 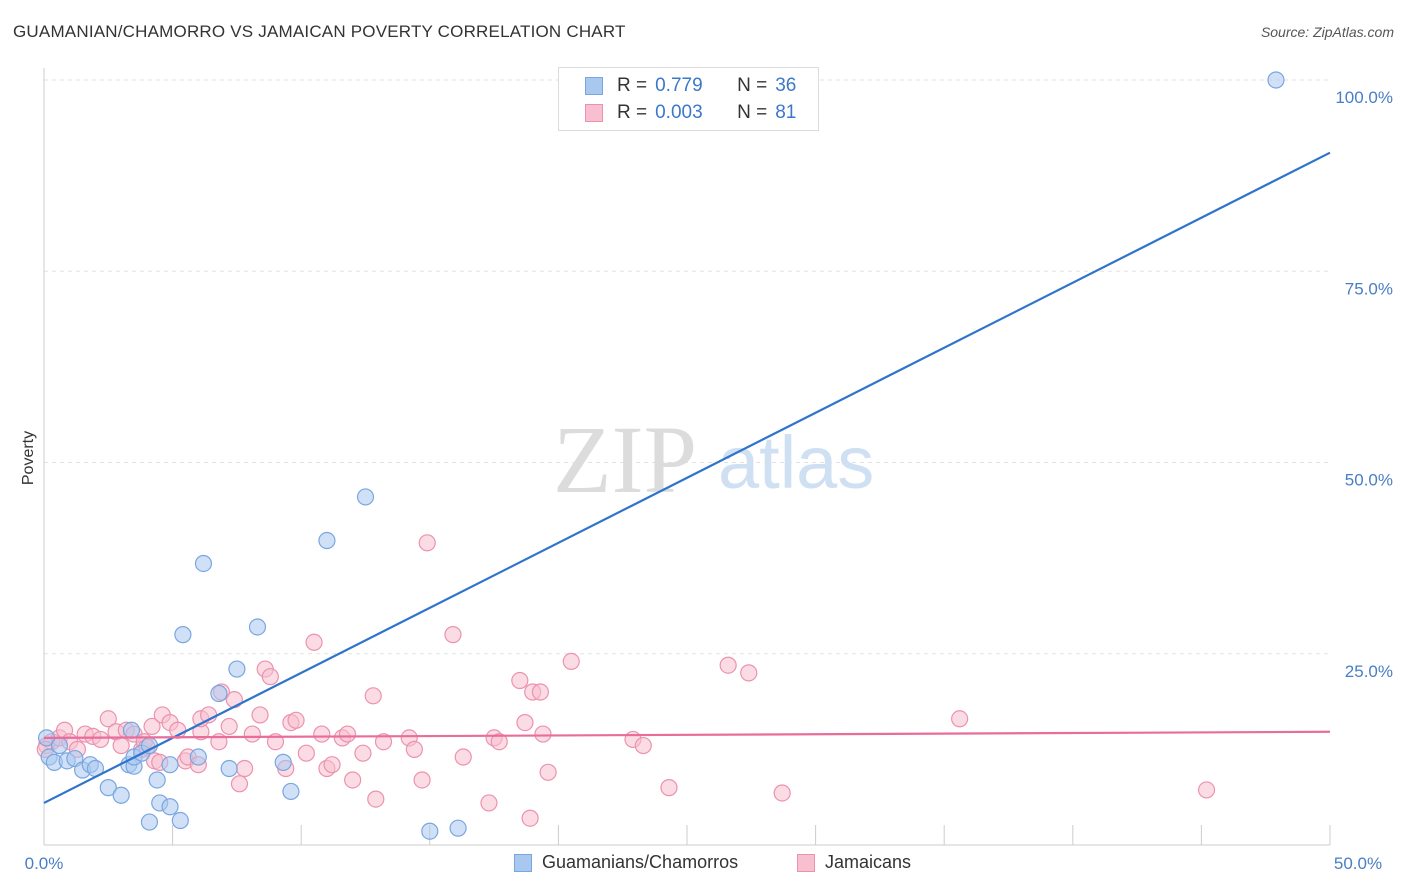 I want to click on legend-row-jam: R = 0.003 N = 81, so click(x=690, y=113).